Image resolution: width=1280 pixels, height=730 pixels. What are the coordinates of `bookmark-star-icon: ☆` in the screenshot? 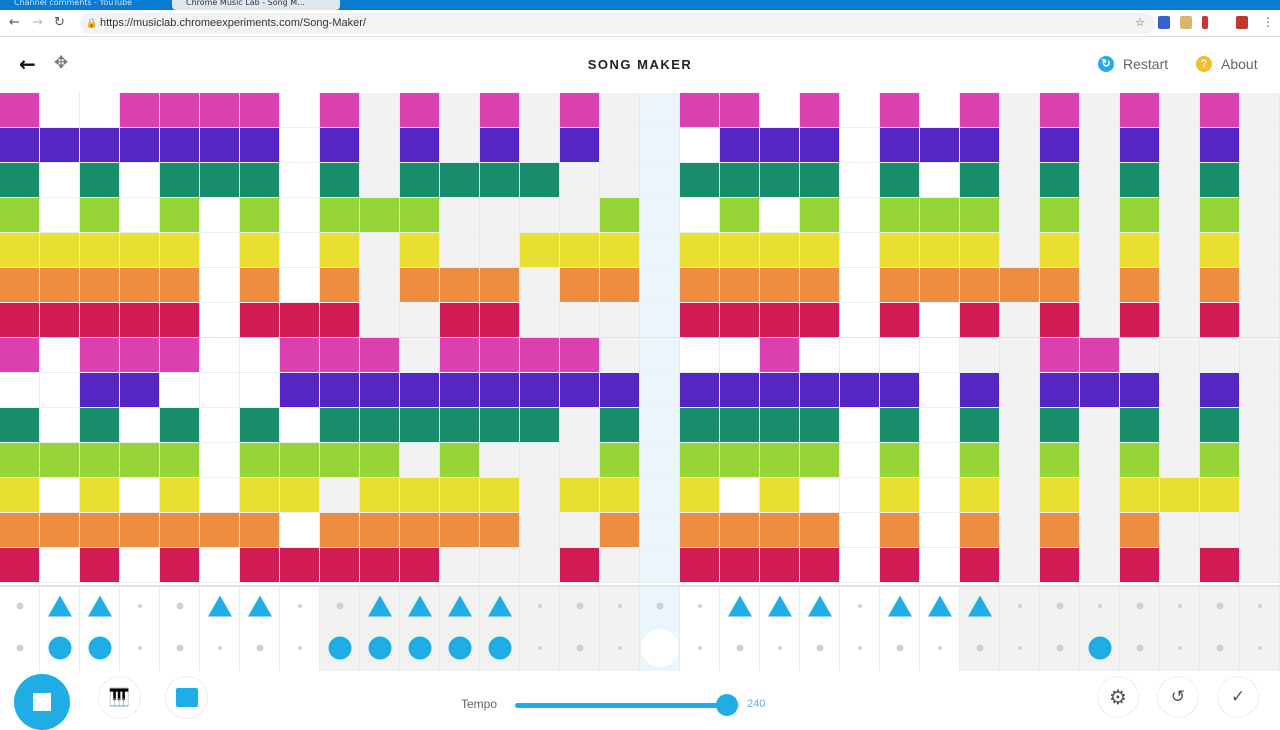 It's located at (1140, 23).